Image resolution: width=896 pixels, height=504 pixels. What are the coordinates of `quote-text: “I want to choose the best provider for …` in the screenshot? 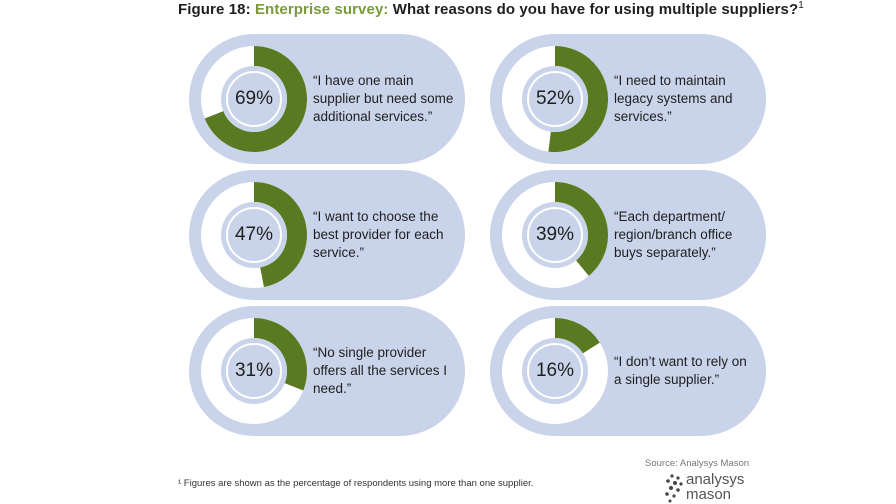 It's located at (378, 234).